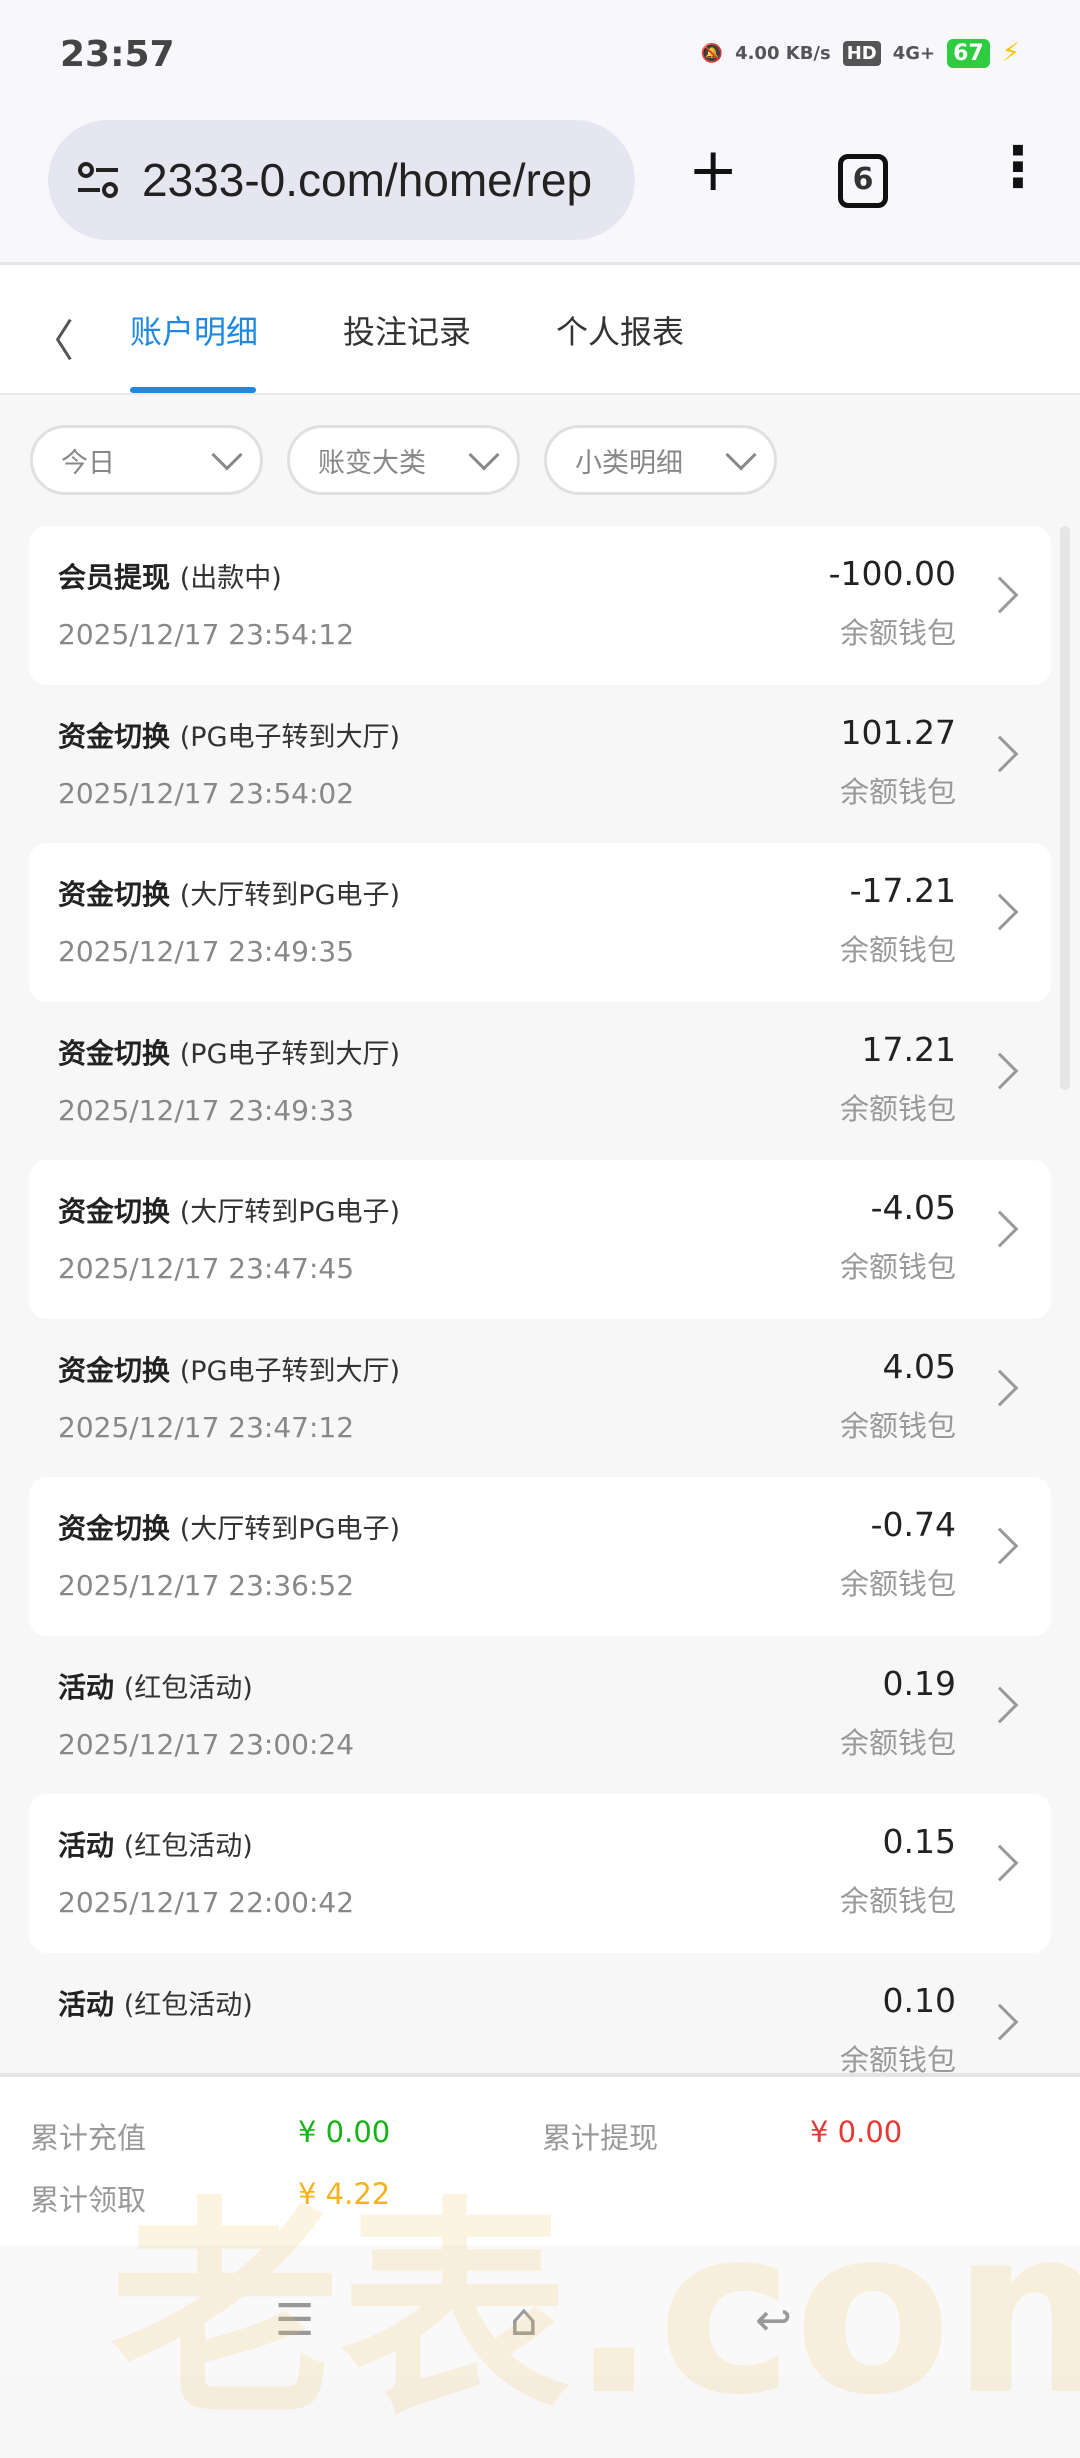 The height and width of the screenshot is (2458, 1080). What do you see at coordinates (194, 332) in the screenshot?
I see `tab-account-details: 账户明细` at bounding box center [194, 332].